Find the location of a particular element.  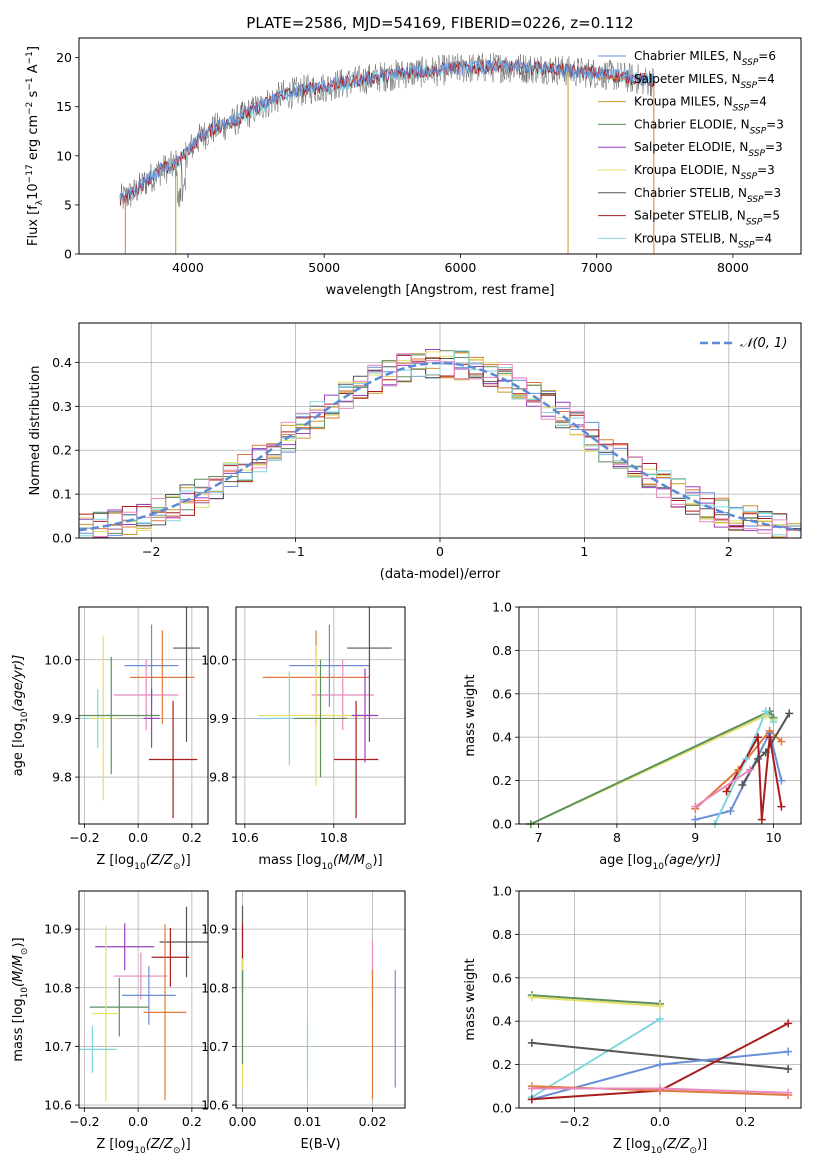

y-tick-label: 10.9 is located at coordinates (215, 929).